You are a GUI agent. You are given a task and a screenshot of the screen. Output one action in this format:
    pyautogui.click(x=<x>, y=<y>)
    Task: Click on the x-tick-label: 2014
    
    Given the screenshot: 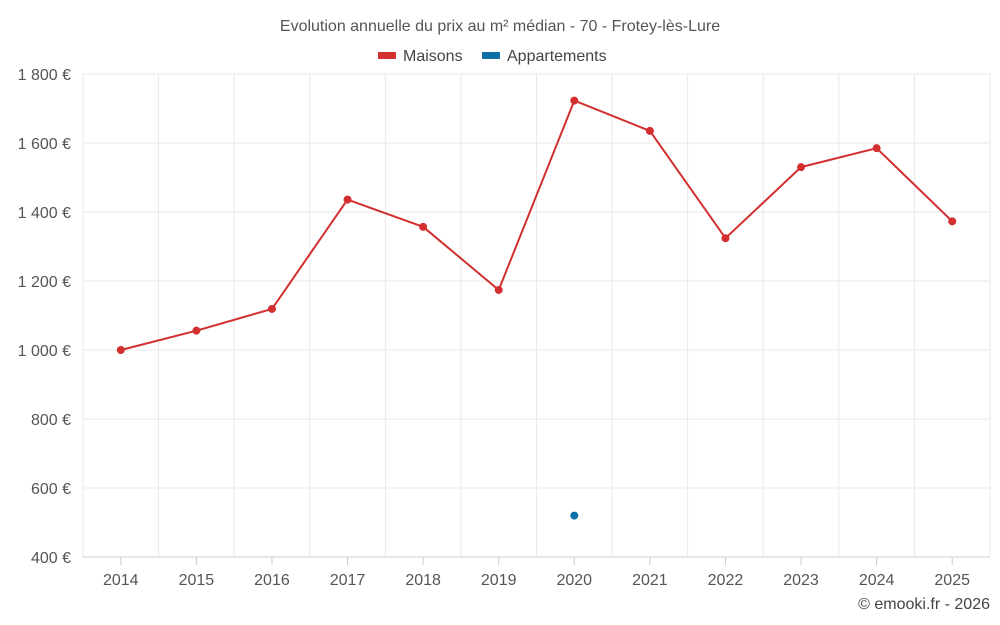 What is the action you would take?
    pyautogui.click(x=121, y=580)
    